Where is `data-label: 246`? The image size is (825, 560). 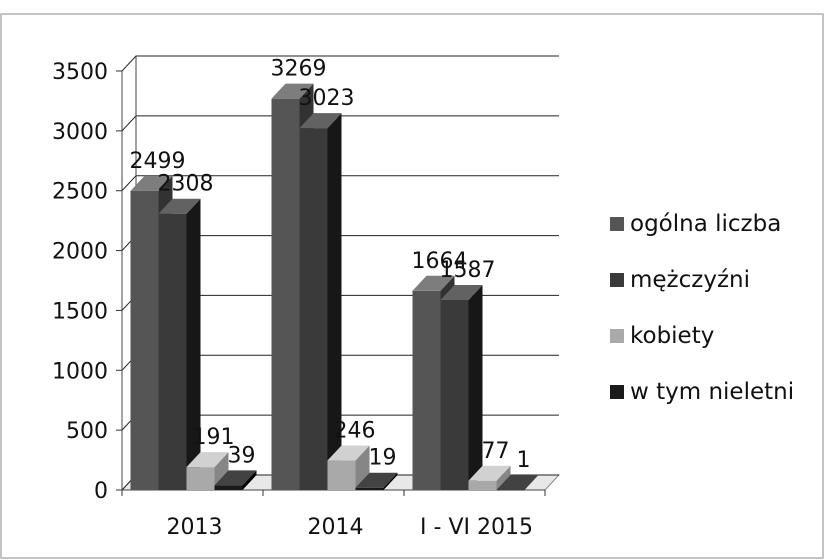
data-label: 246 is located at coordinates (355, 431).